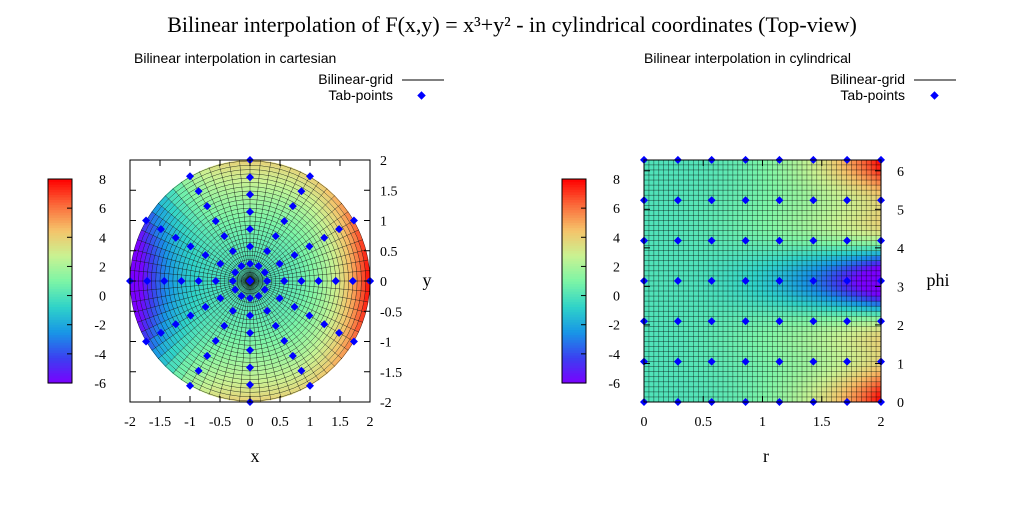  What do you see at coordinates (229, 224) in the screenshot?
I see `grid-spoke` at bounding box center [229, 224].